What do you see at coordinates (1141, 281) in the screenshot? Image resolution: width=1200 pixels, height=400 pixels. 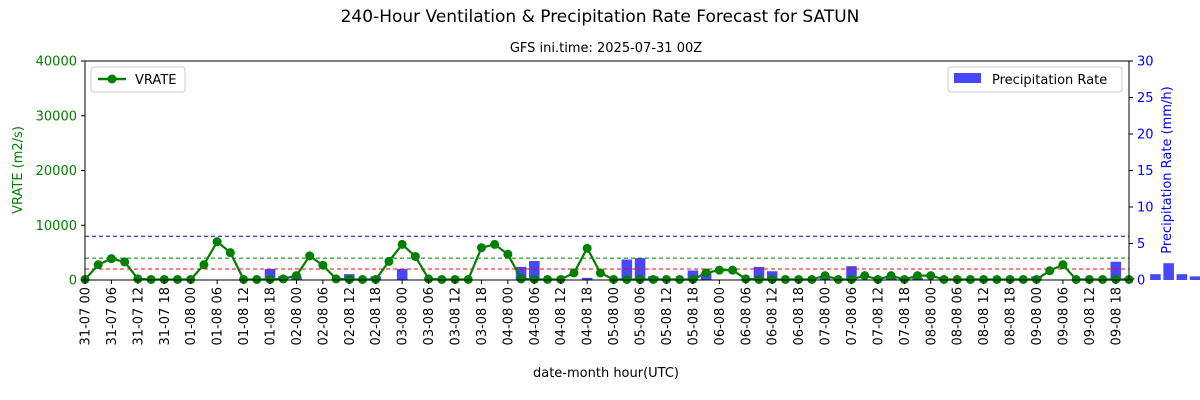 I see `y-right-tick-label: 0` at bounding box center [1141, 281].